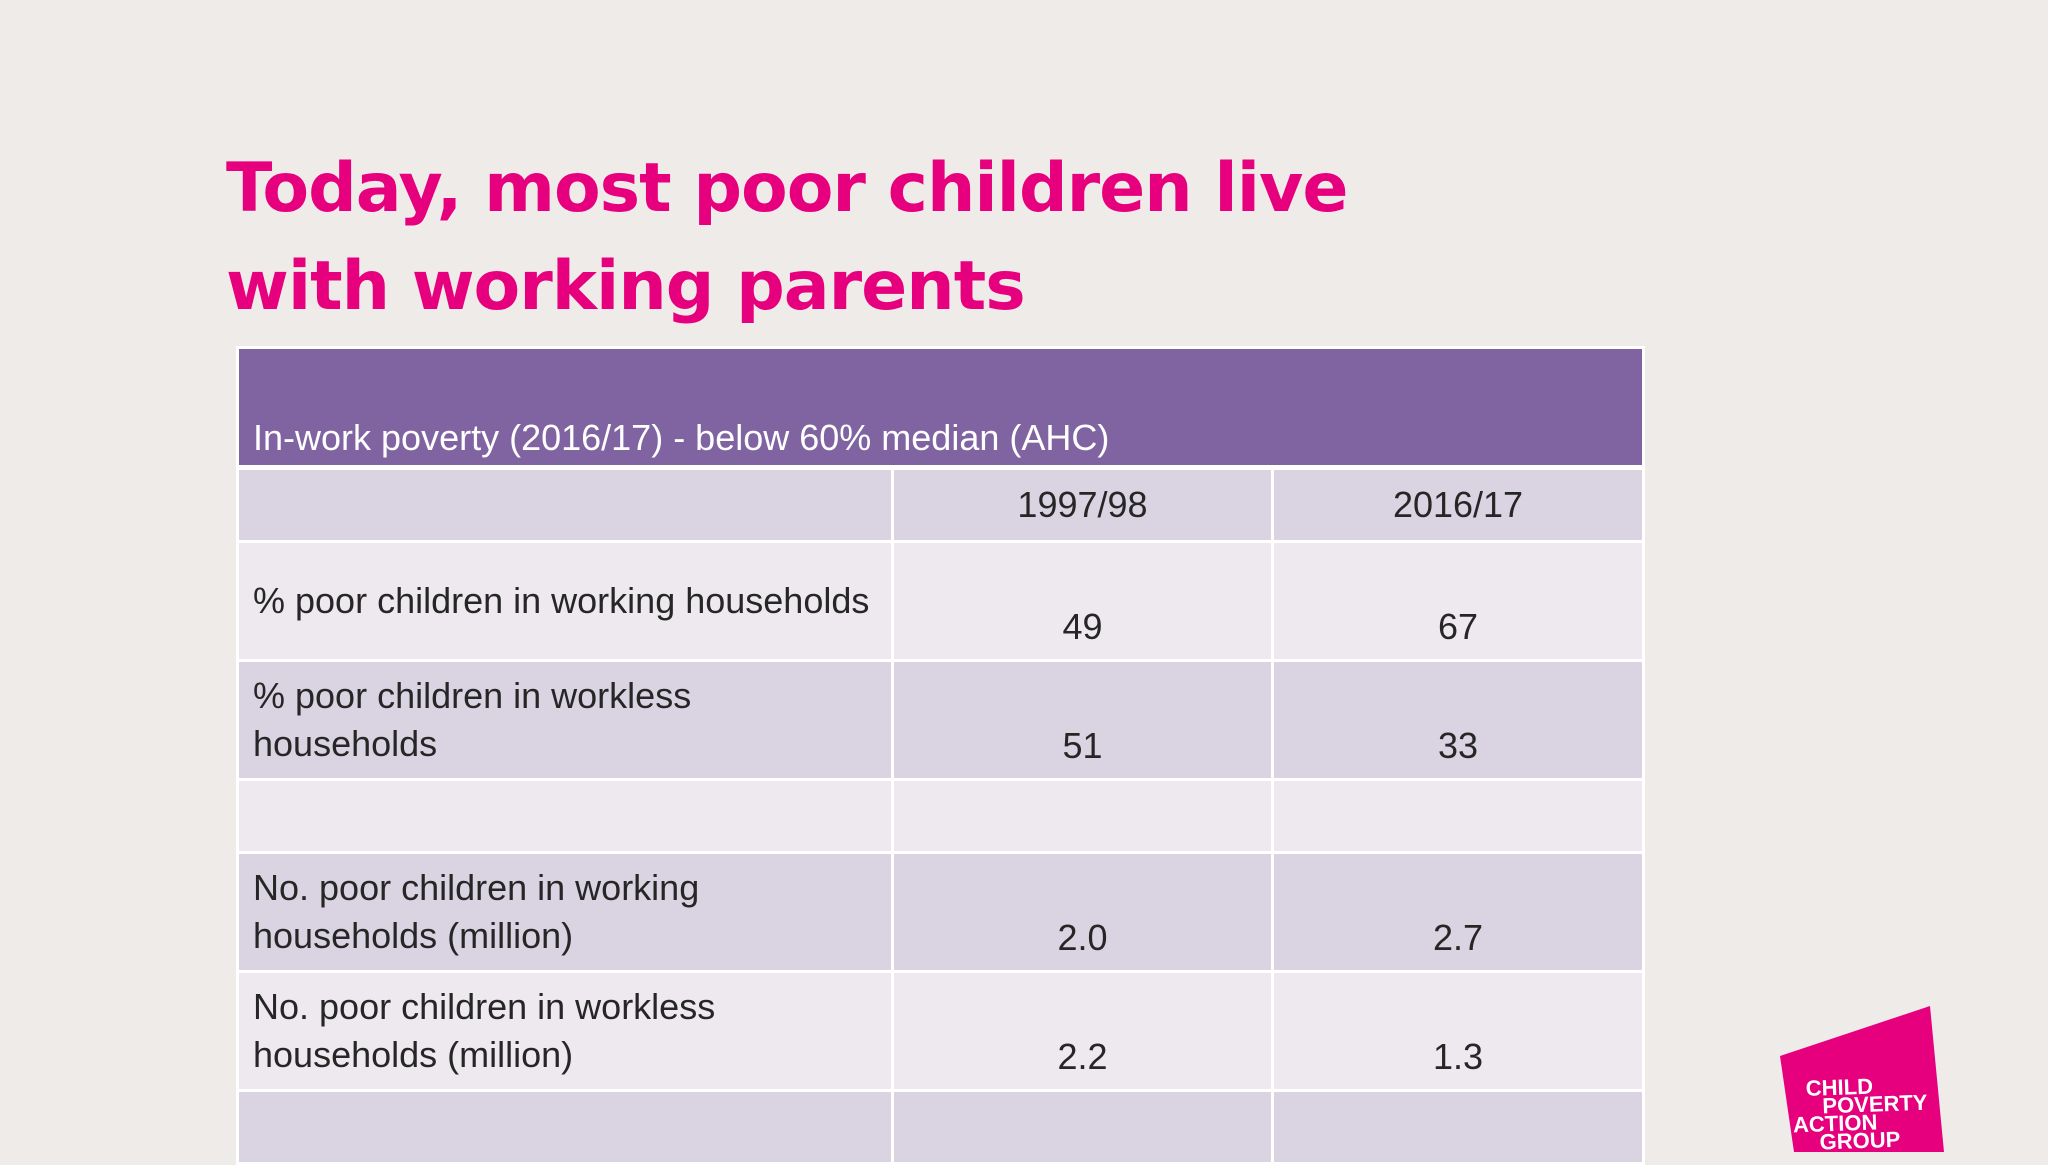 This screenshot has width=2048, height=1165. What do you see at coordinates (1082, 912) in the screenshot?
I see `row-value-1997: 2.0` at bounding box center [1082, 912].